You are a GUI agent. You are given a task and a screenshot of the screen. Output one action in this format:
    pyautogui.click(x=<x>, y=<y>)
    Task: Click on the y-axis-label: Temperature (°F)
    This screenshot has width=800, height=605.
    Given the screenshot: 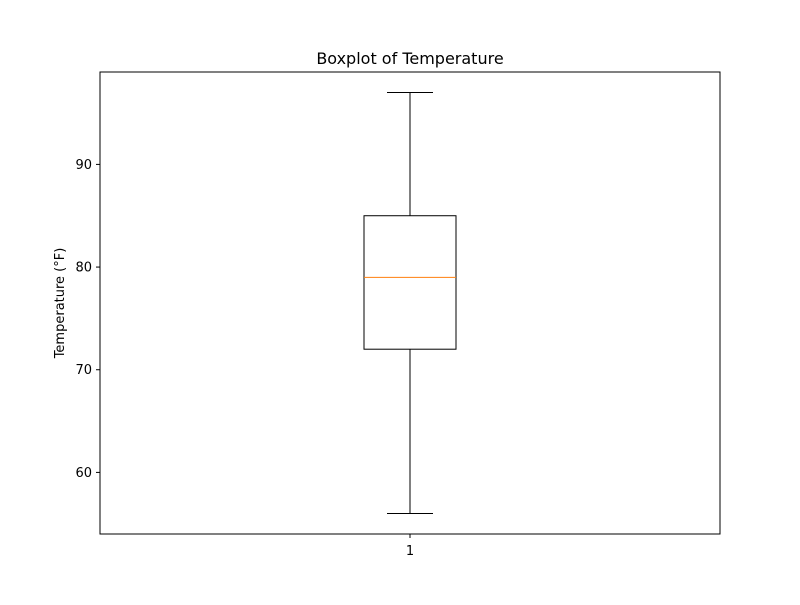 What is the action you would take?
    pyautogui.click(x=60, y=304)
    